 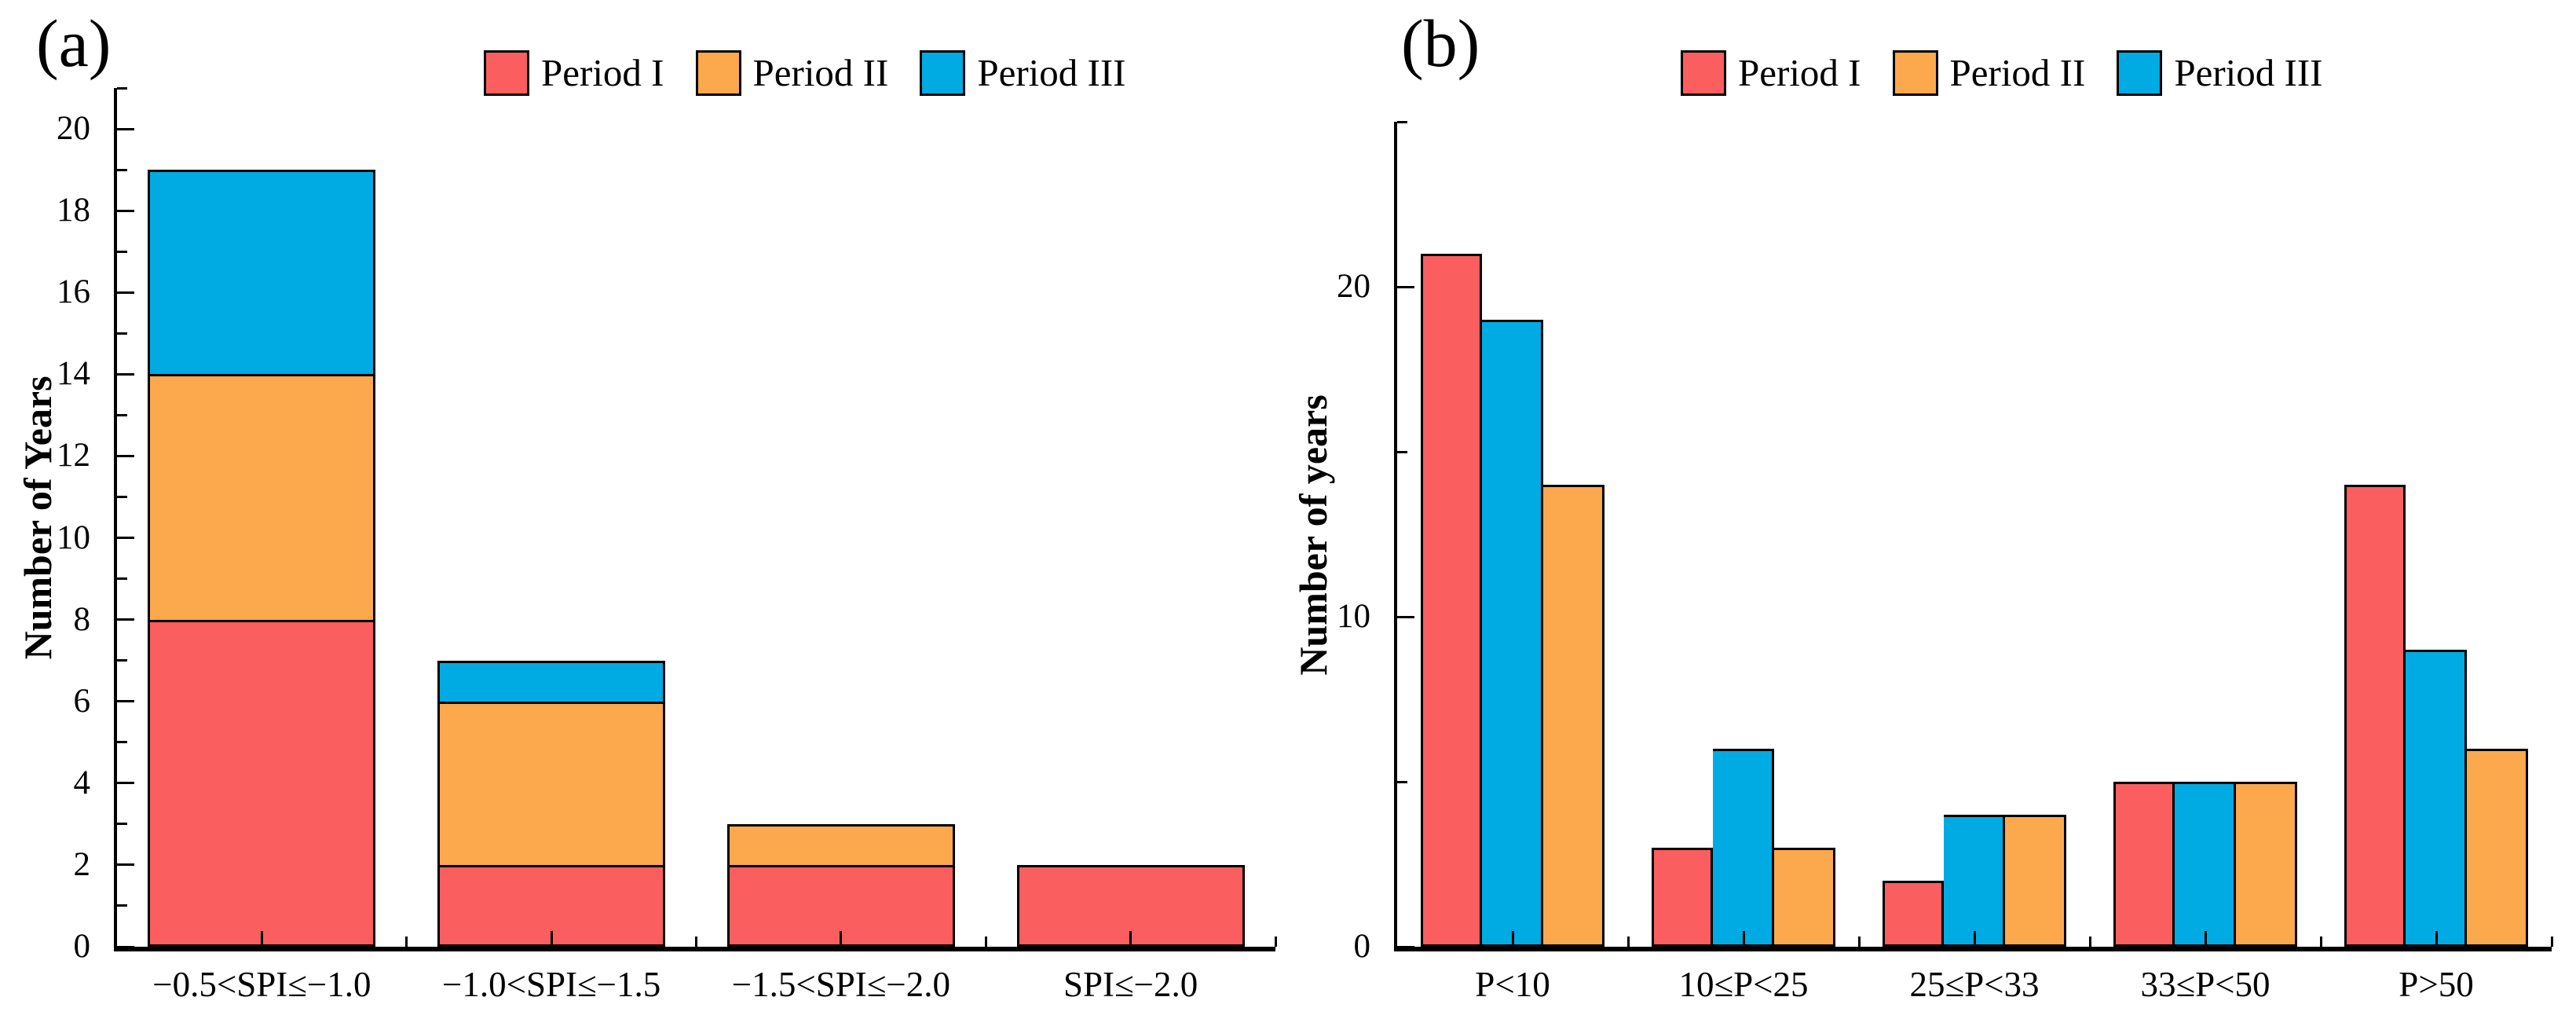 I want to click on bar-segment-period-i, so click(x=262, y=783).